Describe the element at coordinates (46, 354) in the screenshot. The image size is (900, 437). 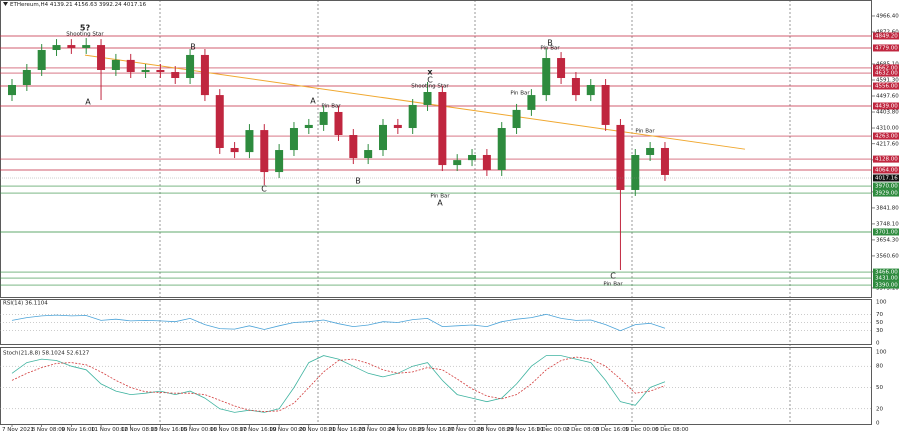
I see `indicator-title: Stoch(21,8,8) 58.1024 52.6127` at that location.